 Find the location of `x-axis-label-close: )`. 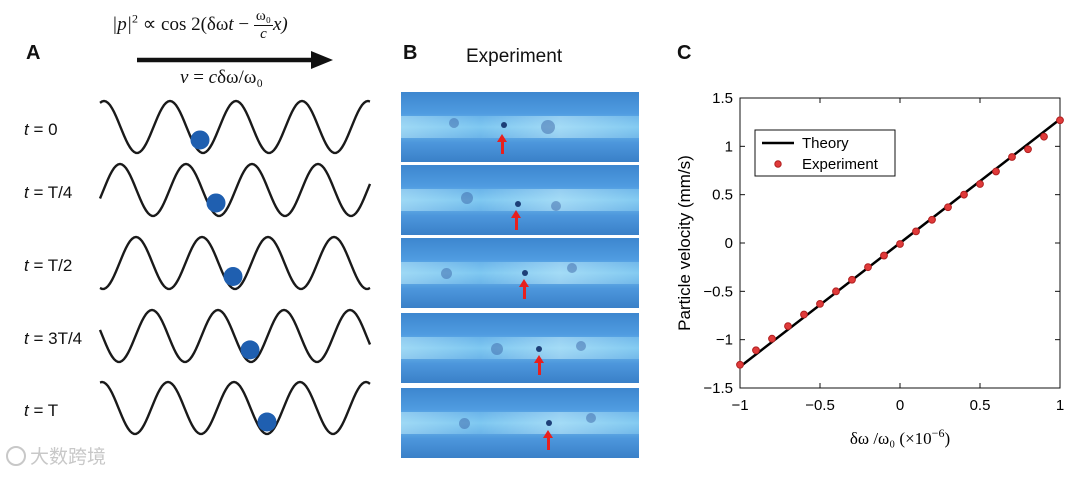

x-axis-label-close: ) is located at coordinates (947, 438).